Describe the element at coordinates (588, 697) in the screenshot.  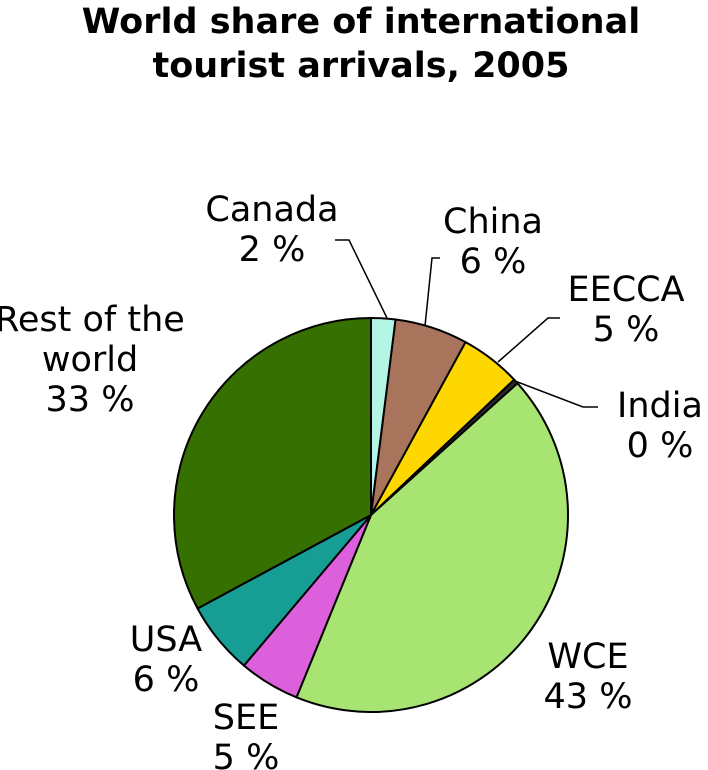
I see `value-label: 43 %` at that location.